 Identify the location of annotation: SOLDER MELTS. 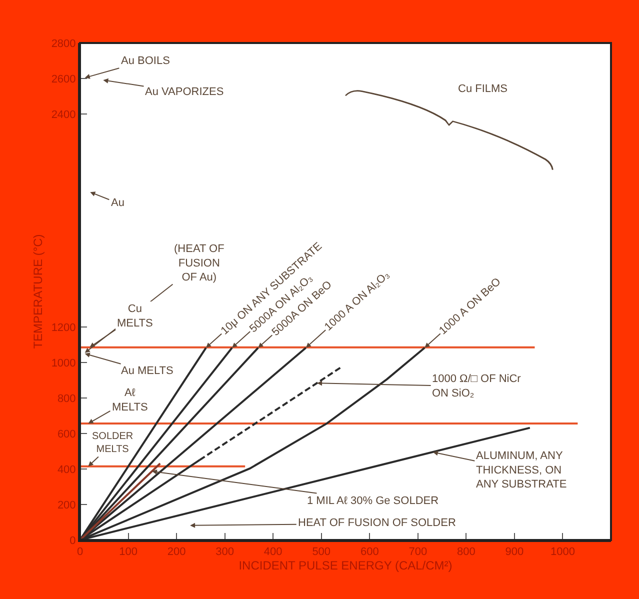
(113, 443).